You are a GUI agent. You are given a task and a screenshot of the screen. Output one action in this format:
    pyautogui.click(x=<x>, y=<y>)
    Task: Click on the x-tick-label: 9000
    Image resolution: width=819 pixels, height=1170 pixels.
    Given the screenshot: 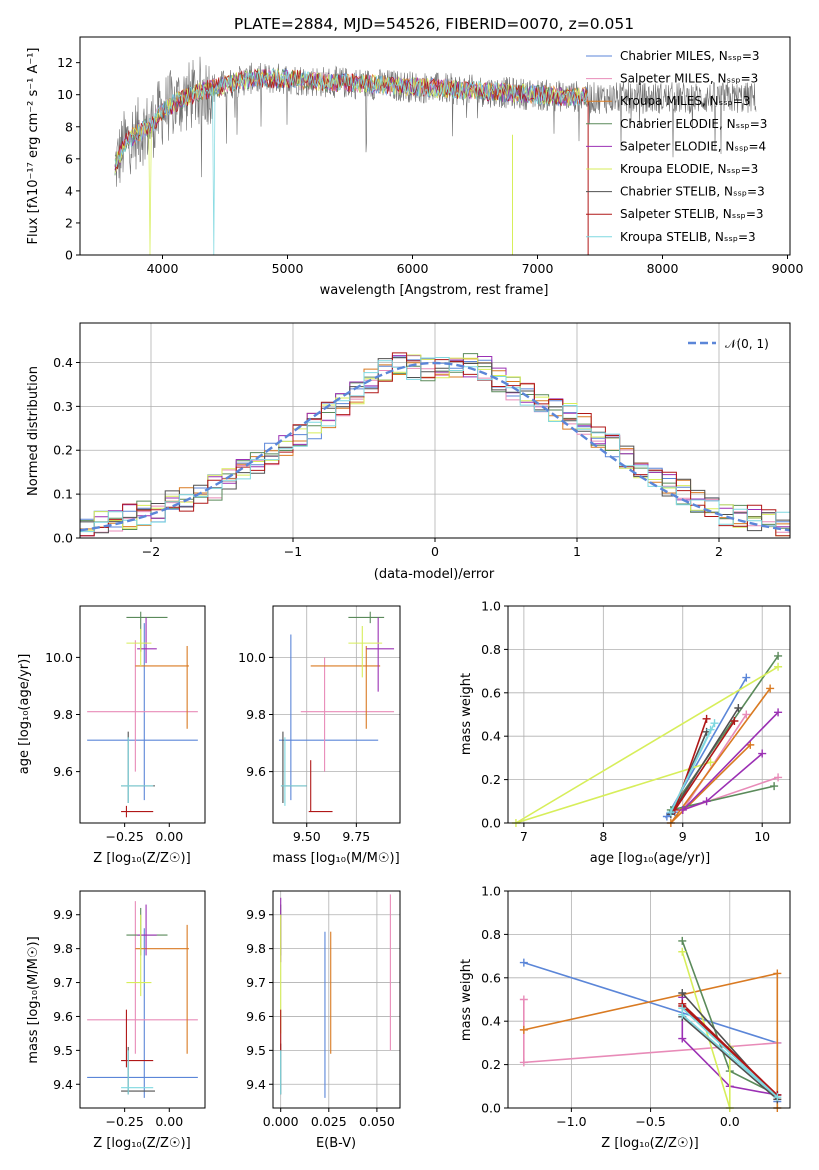 What is the action you would take?
    pyautogui.click(x=788, y=268)
    